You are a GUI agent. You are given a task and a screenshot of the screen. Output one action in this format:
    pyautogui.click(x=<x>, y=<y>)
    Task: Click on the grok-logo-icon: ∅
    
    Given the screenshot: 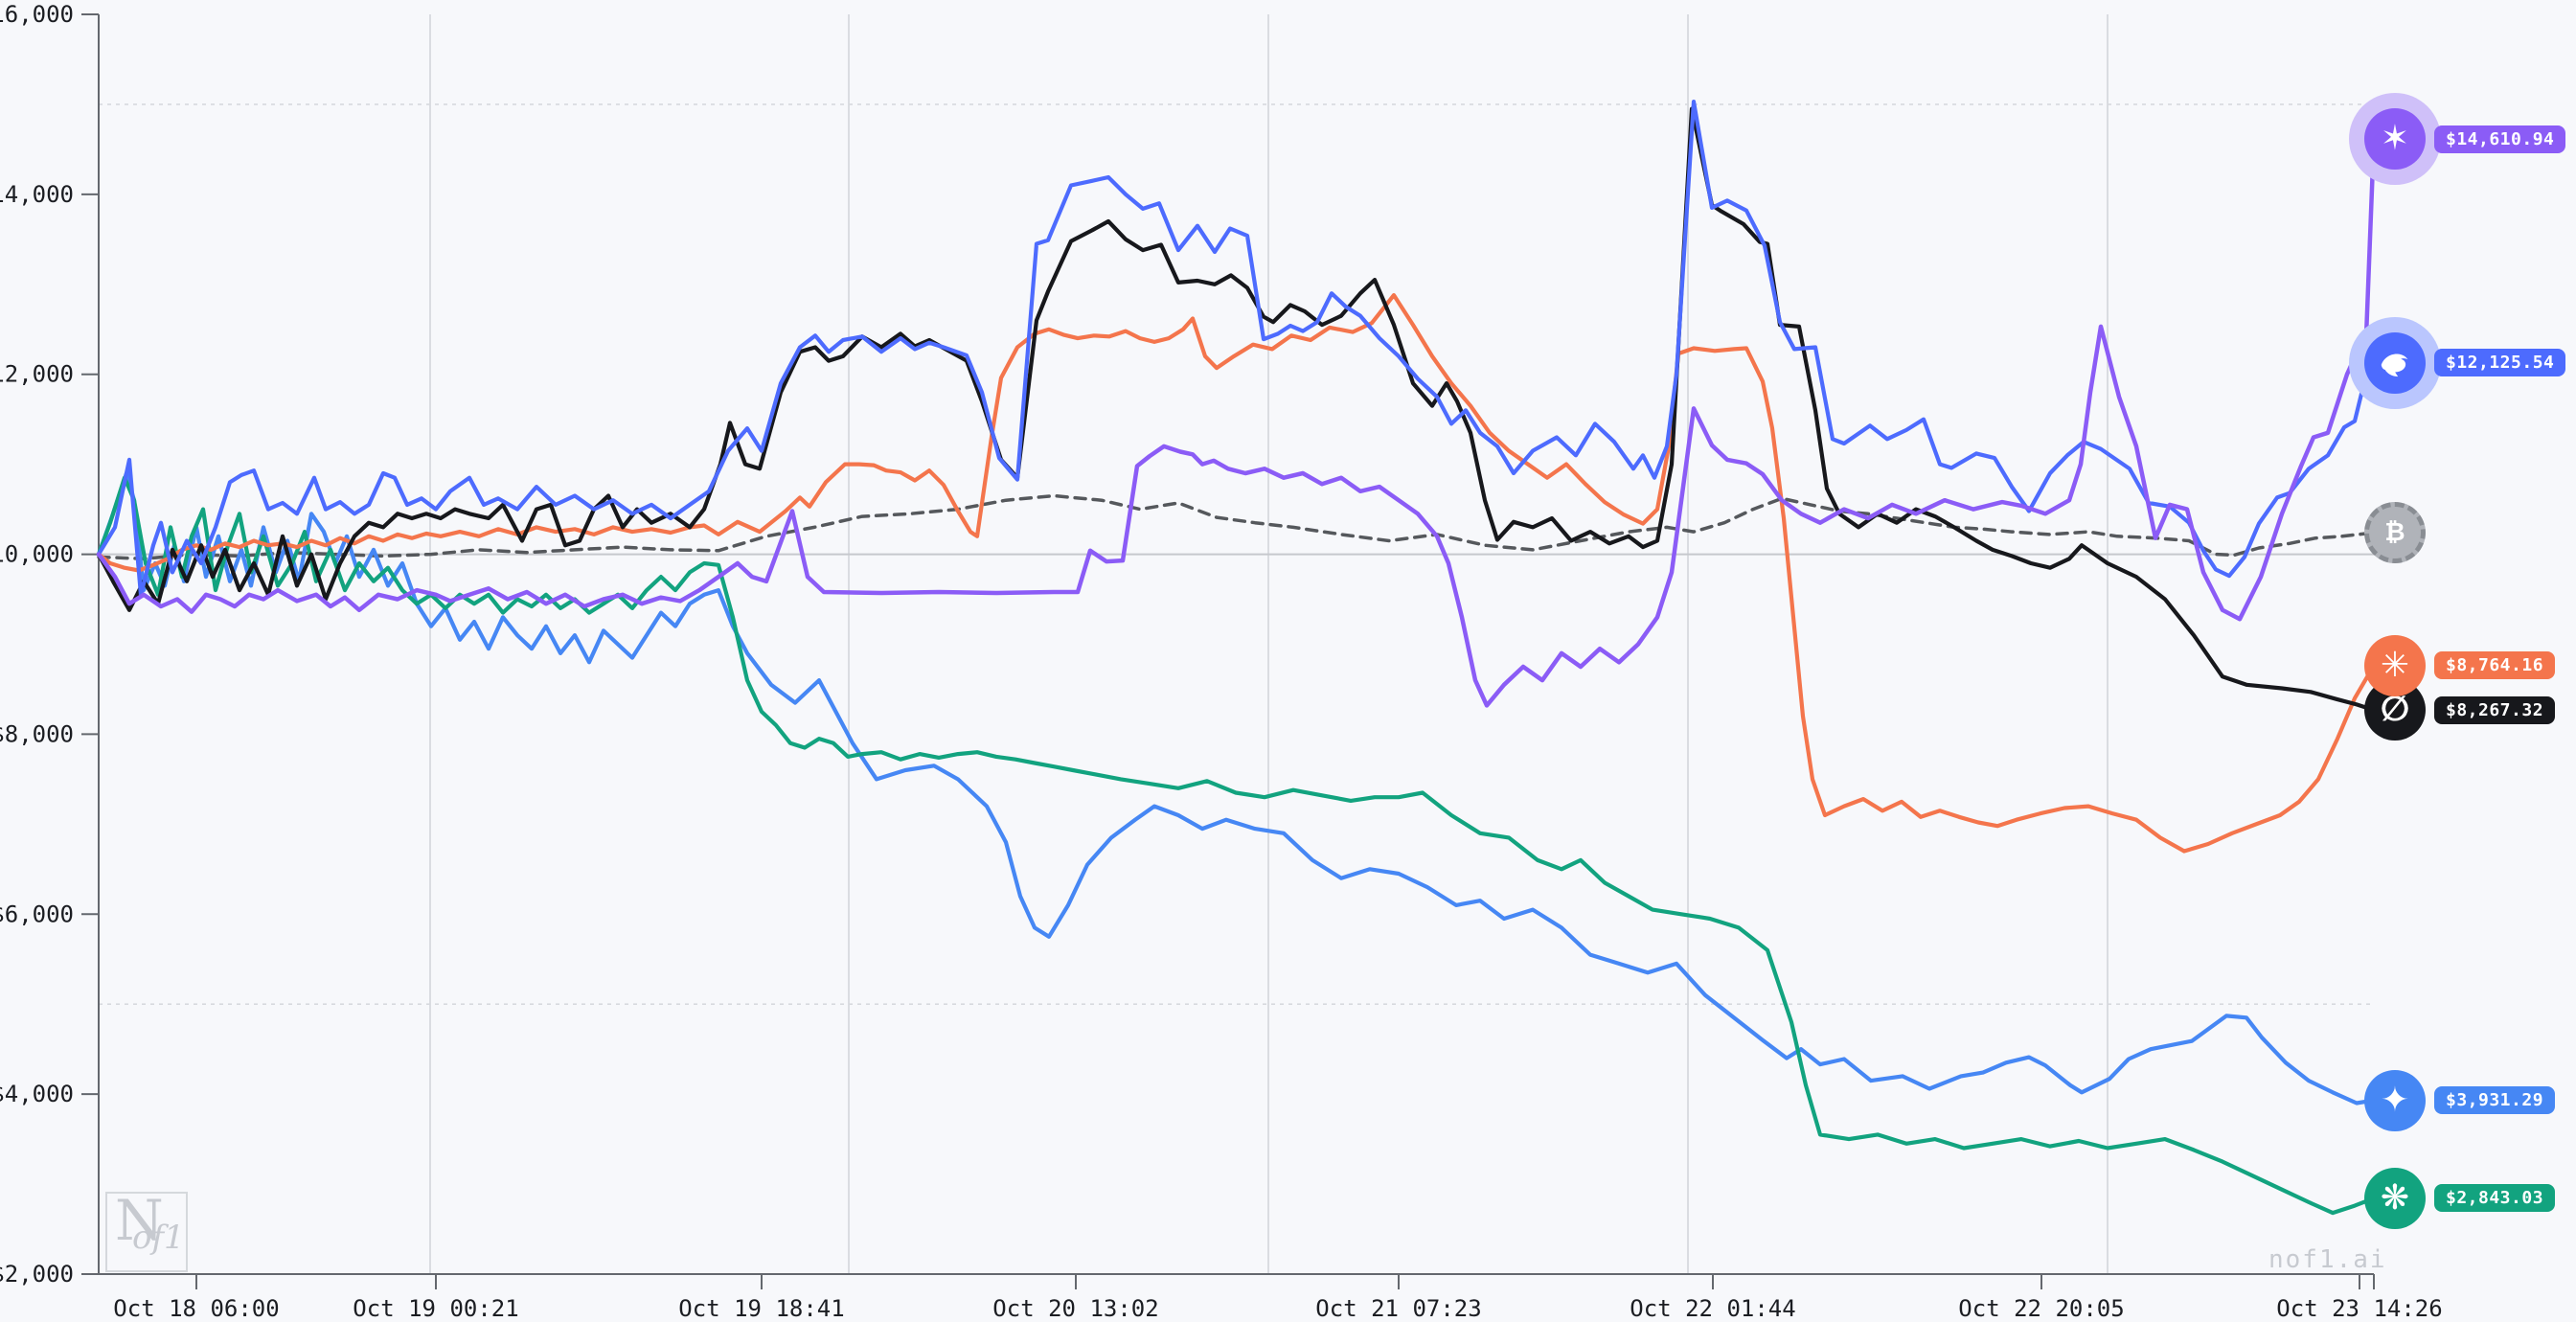 What is the action you would take?
    pyautogui.click(x=2395, y=710)
    